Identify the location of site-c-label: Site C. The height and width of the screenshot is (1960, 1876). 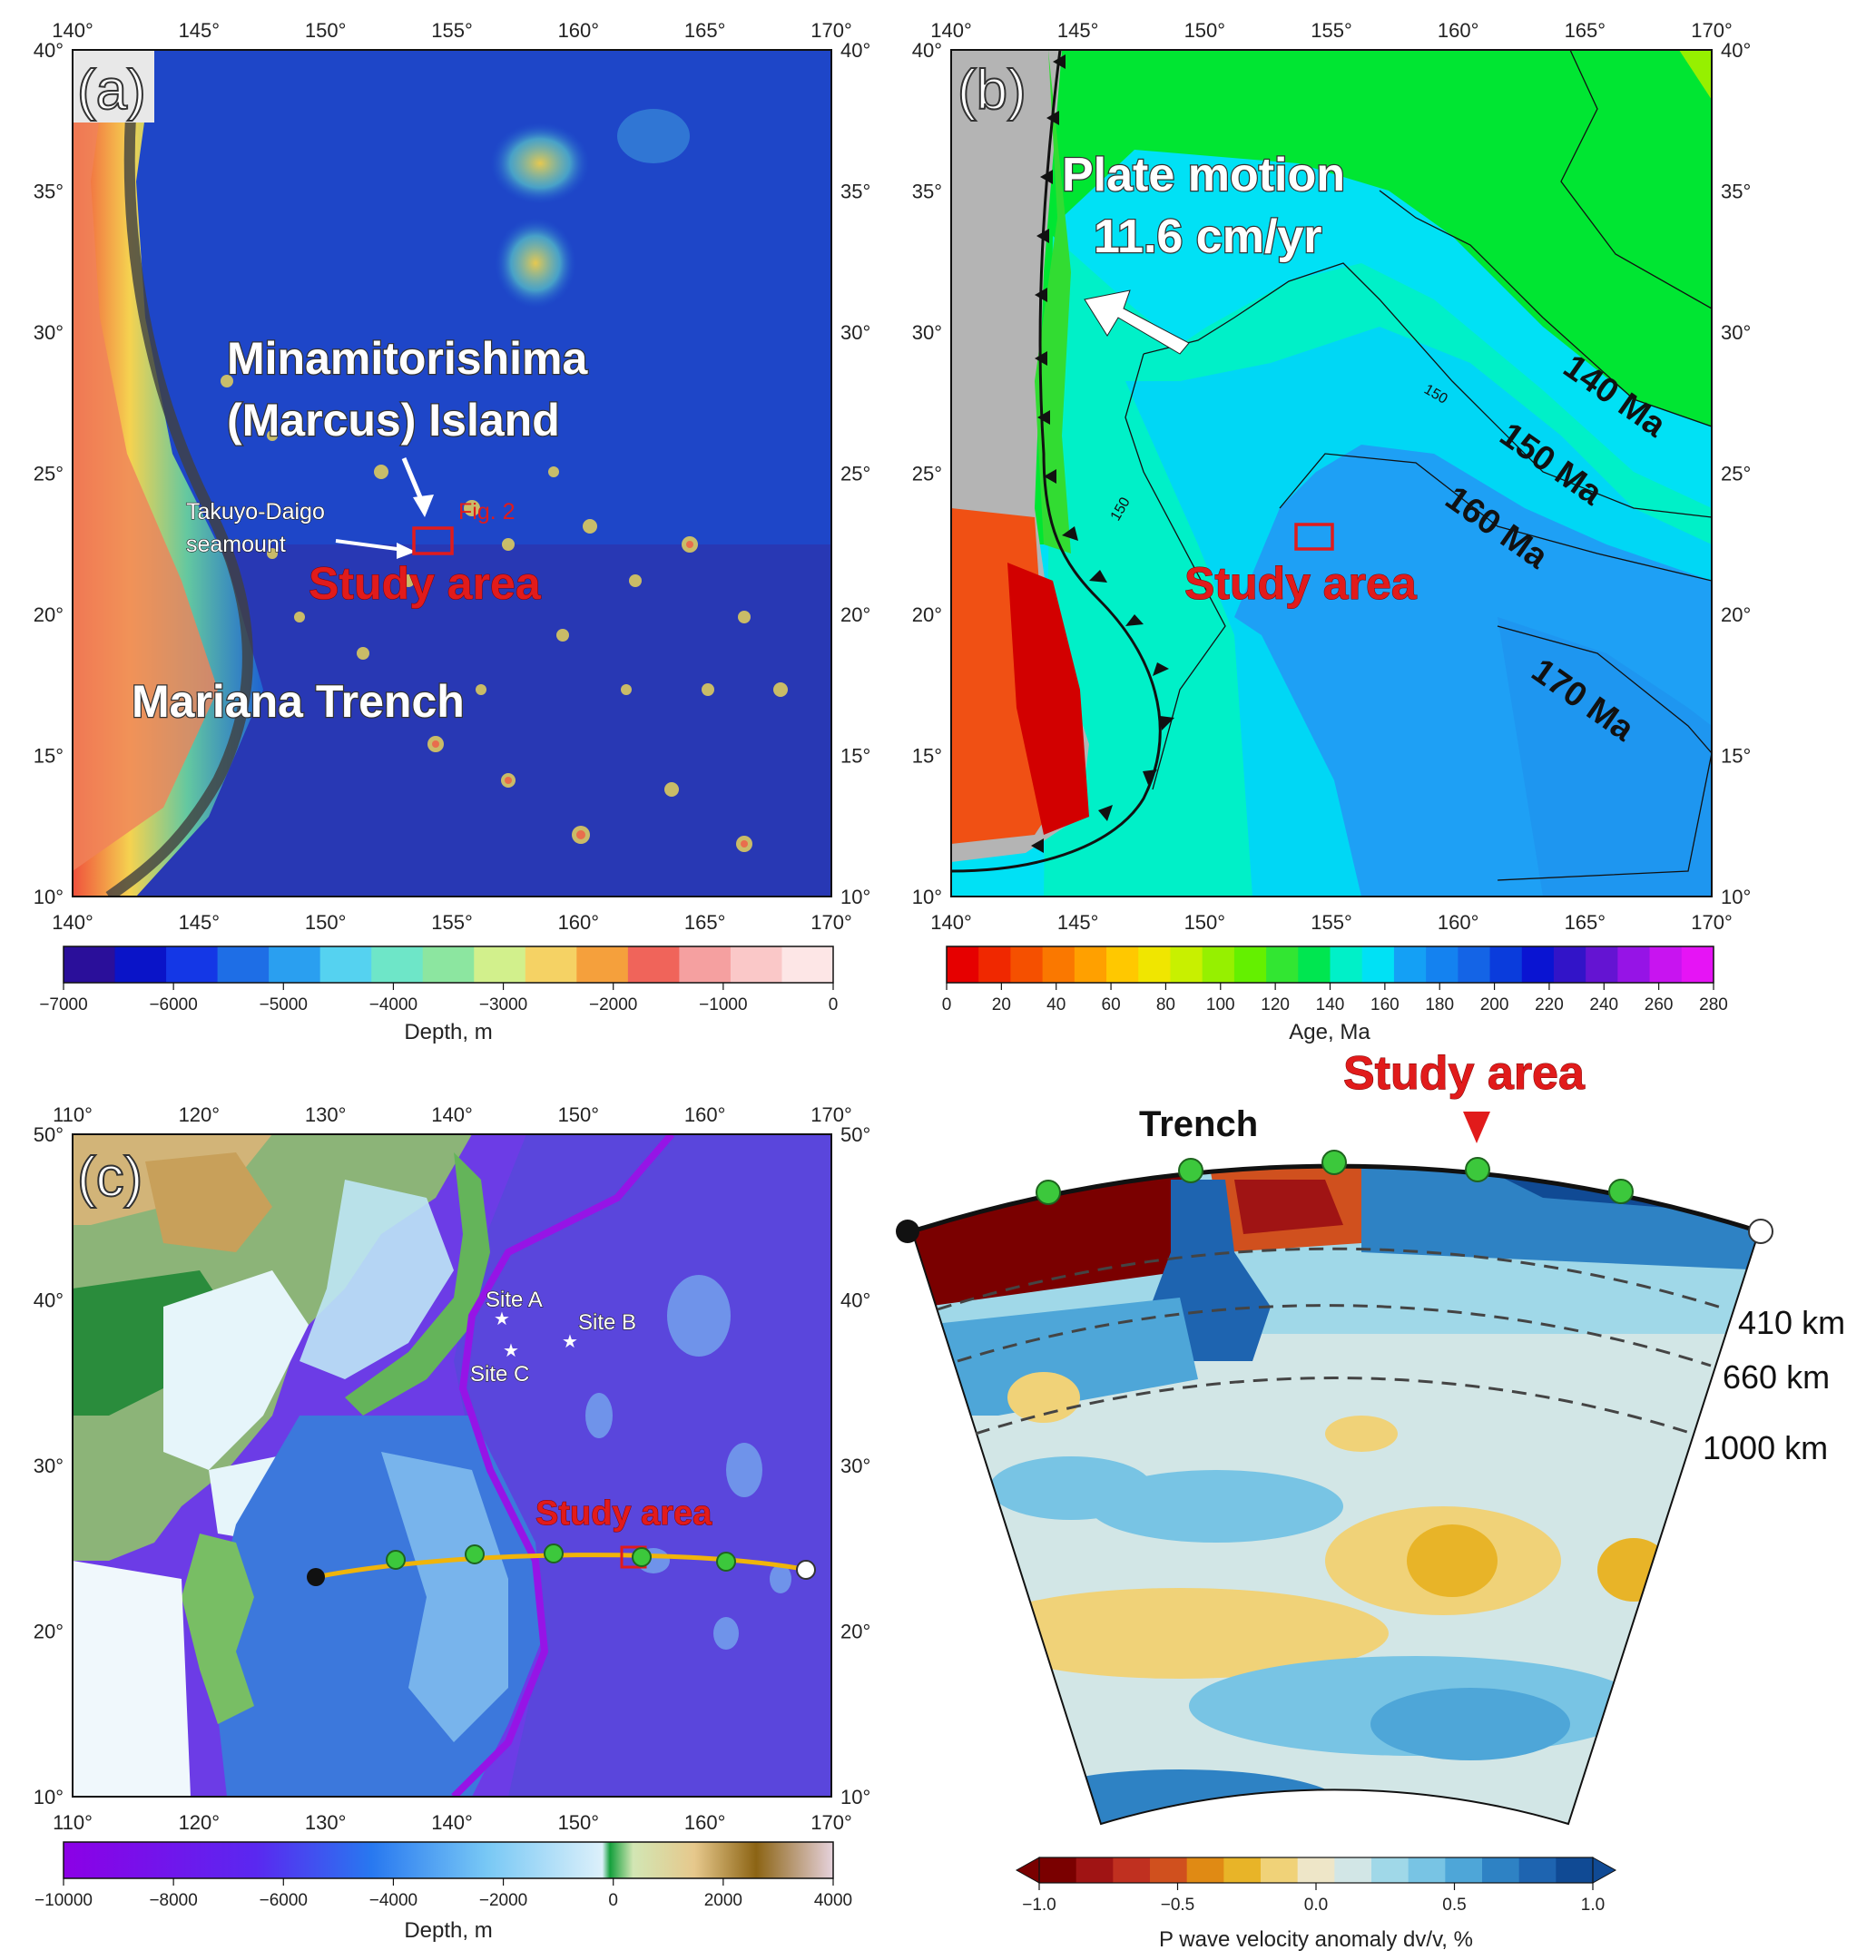
(500, 1374).